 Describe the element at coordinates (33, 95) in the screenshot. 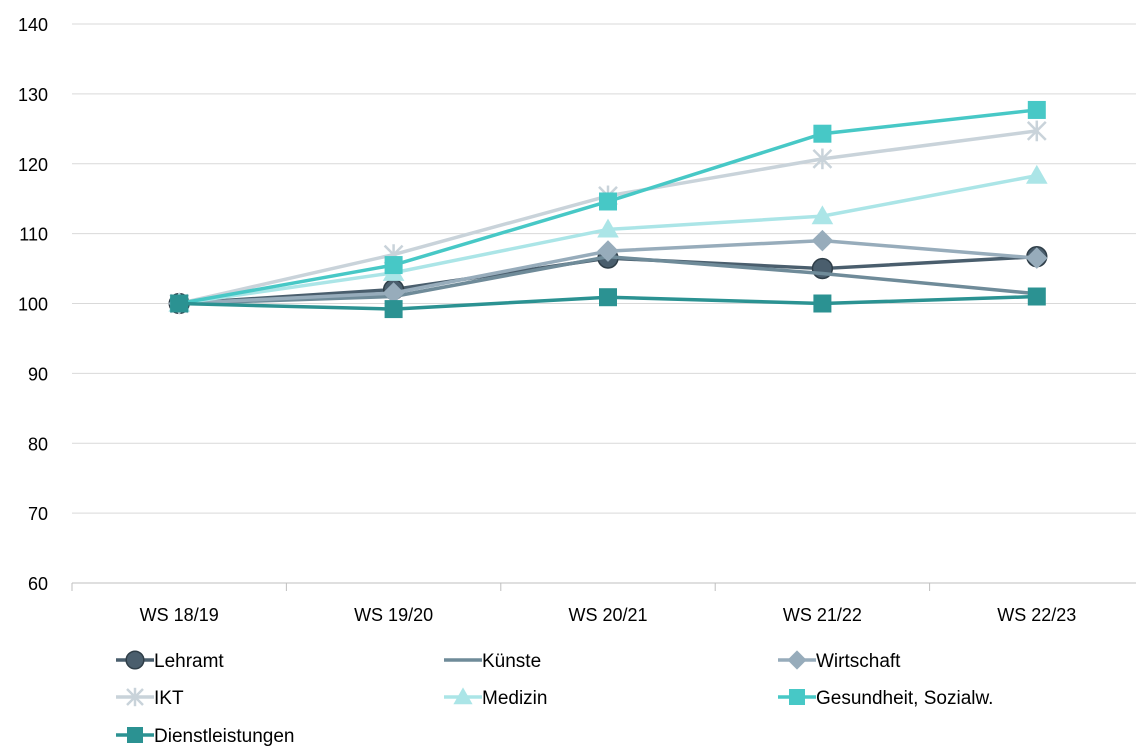

I see `y-tick-label: 130` at that location.